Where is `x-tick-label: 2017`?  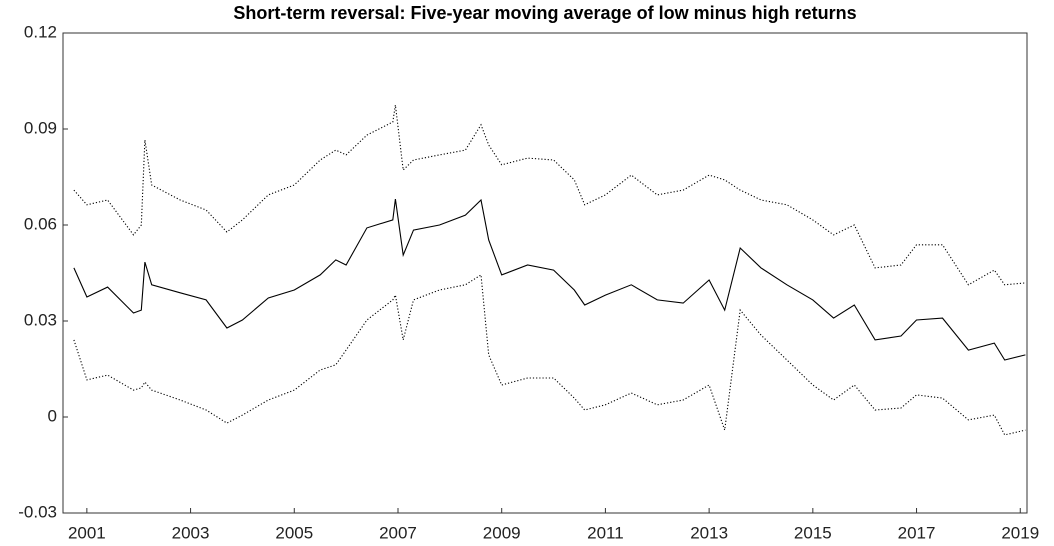
x-tick-label: 2017 is located at coordinates (917, 532).